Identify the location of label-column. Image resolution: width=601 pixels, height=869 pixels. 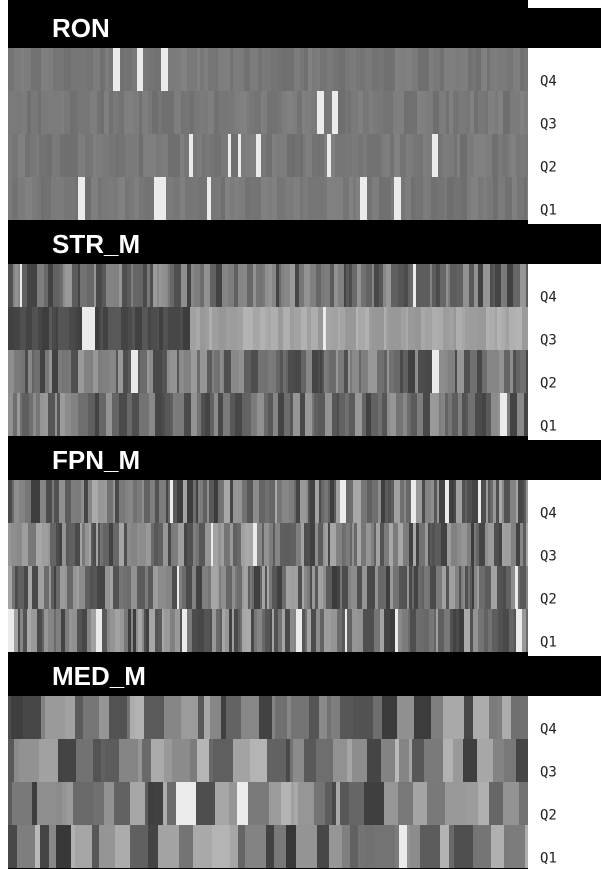
(564, 434).